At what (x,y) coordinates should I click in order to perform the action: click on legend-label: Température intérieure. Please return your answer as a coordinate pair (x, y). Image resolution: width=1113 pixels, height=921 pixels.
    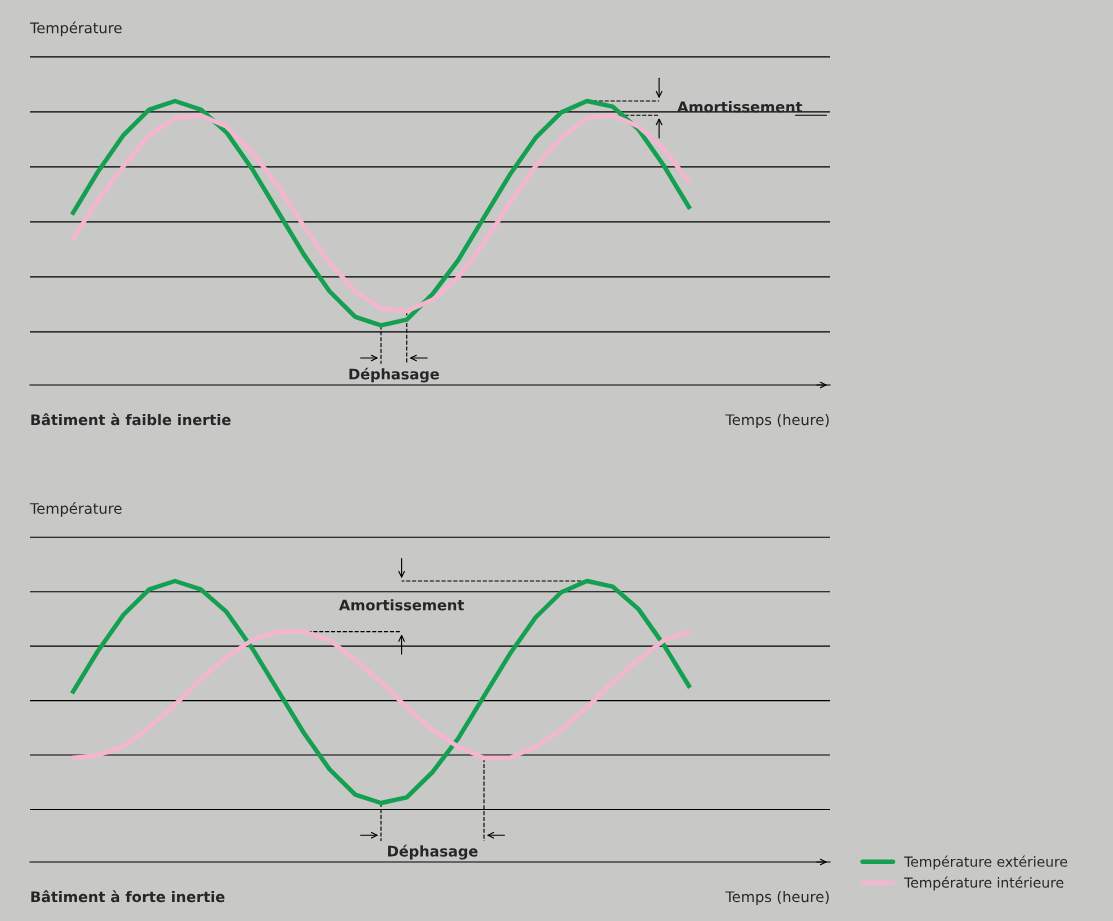
    Looking at the image, I should click on (984, 883).